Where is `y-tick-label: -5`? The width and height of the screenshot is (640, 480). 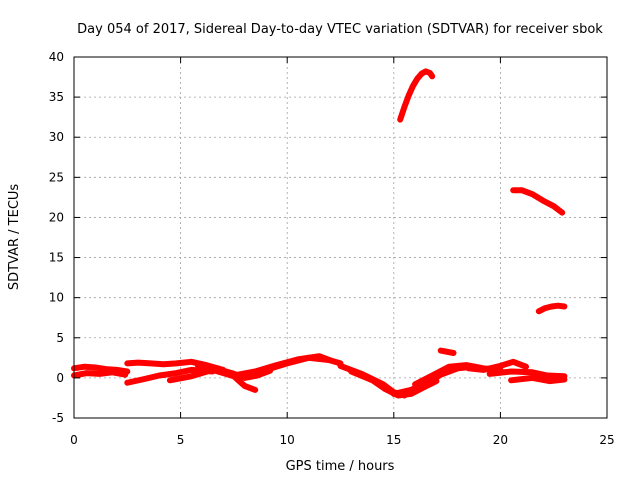
y-tick-label: -5 is located at coordinates (58, 418).